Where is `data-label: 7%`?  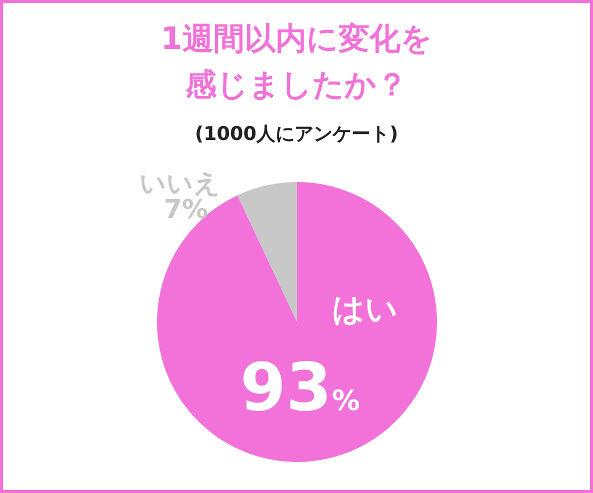
data-label: 7% is located at coordinates (186, 210).